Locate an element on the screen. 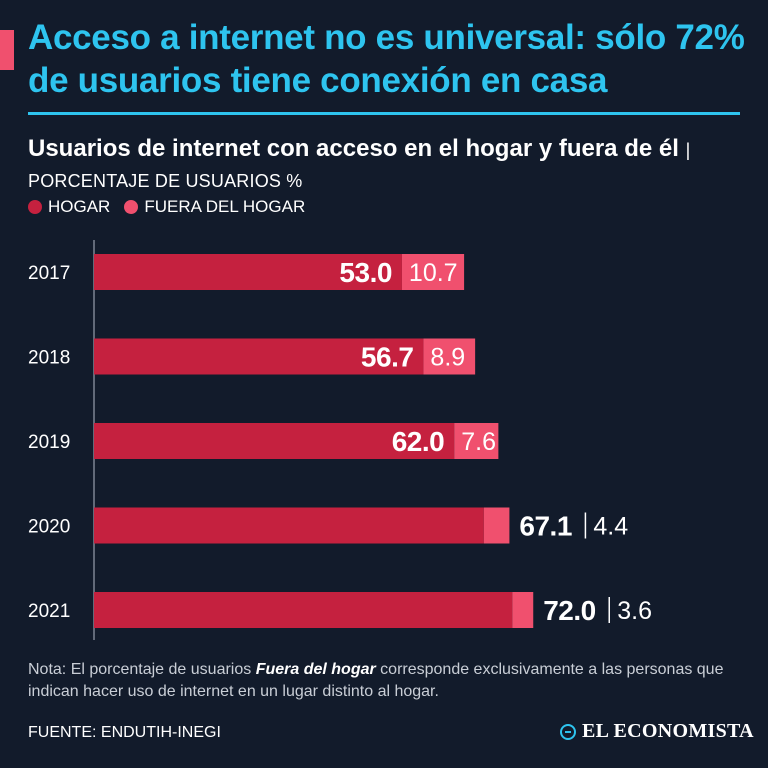 The height and width of the screenshot is (768, 768). logo-icon is located at coordinates (568, 731).